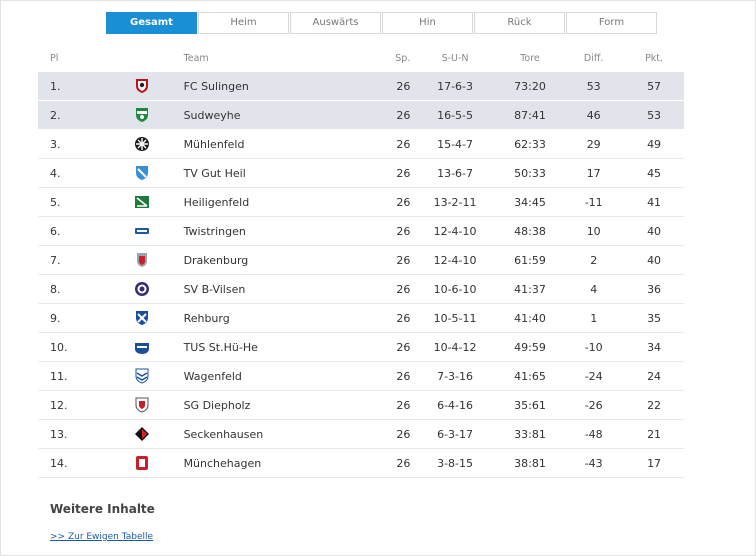 The width and height of the screenshot is (756, 556). I want to click on drakenburg-crest-icon, so click(142, 260).